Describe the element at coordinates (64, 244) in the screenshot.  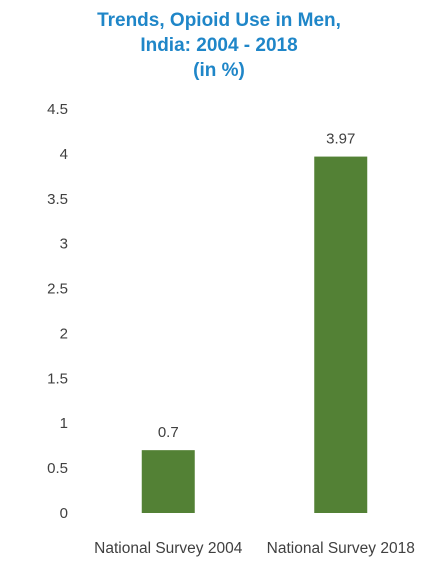
I see `y-tick-label: 3` at that location.